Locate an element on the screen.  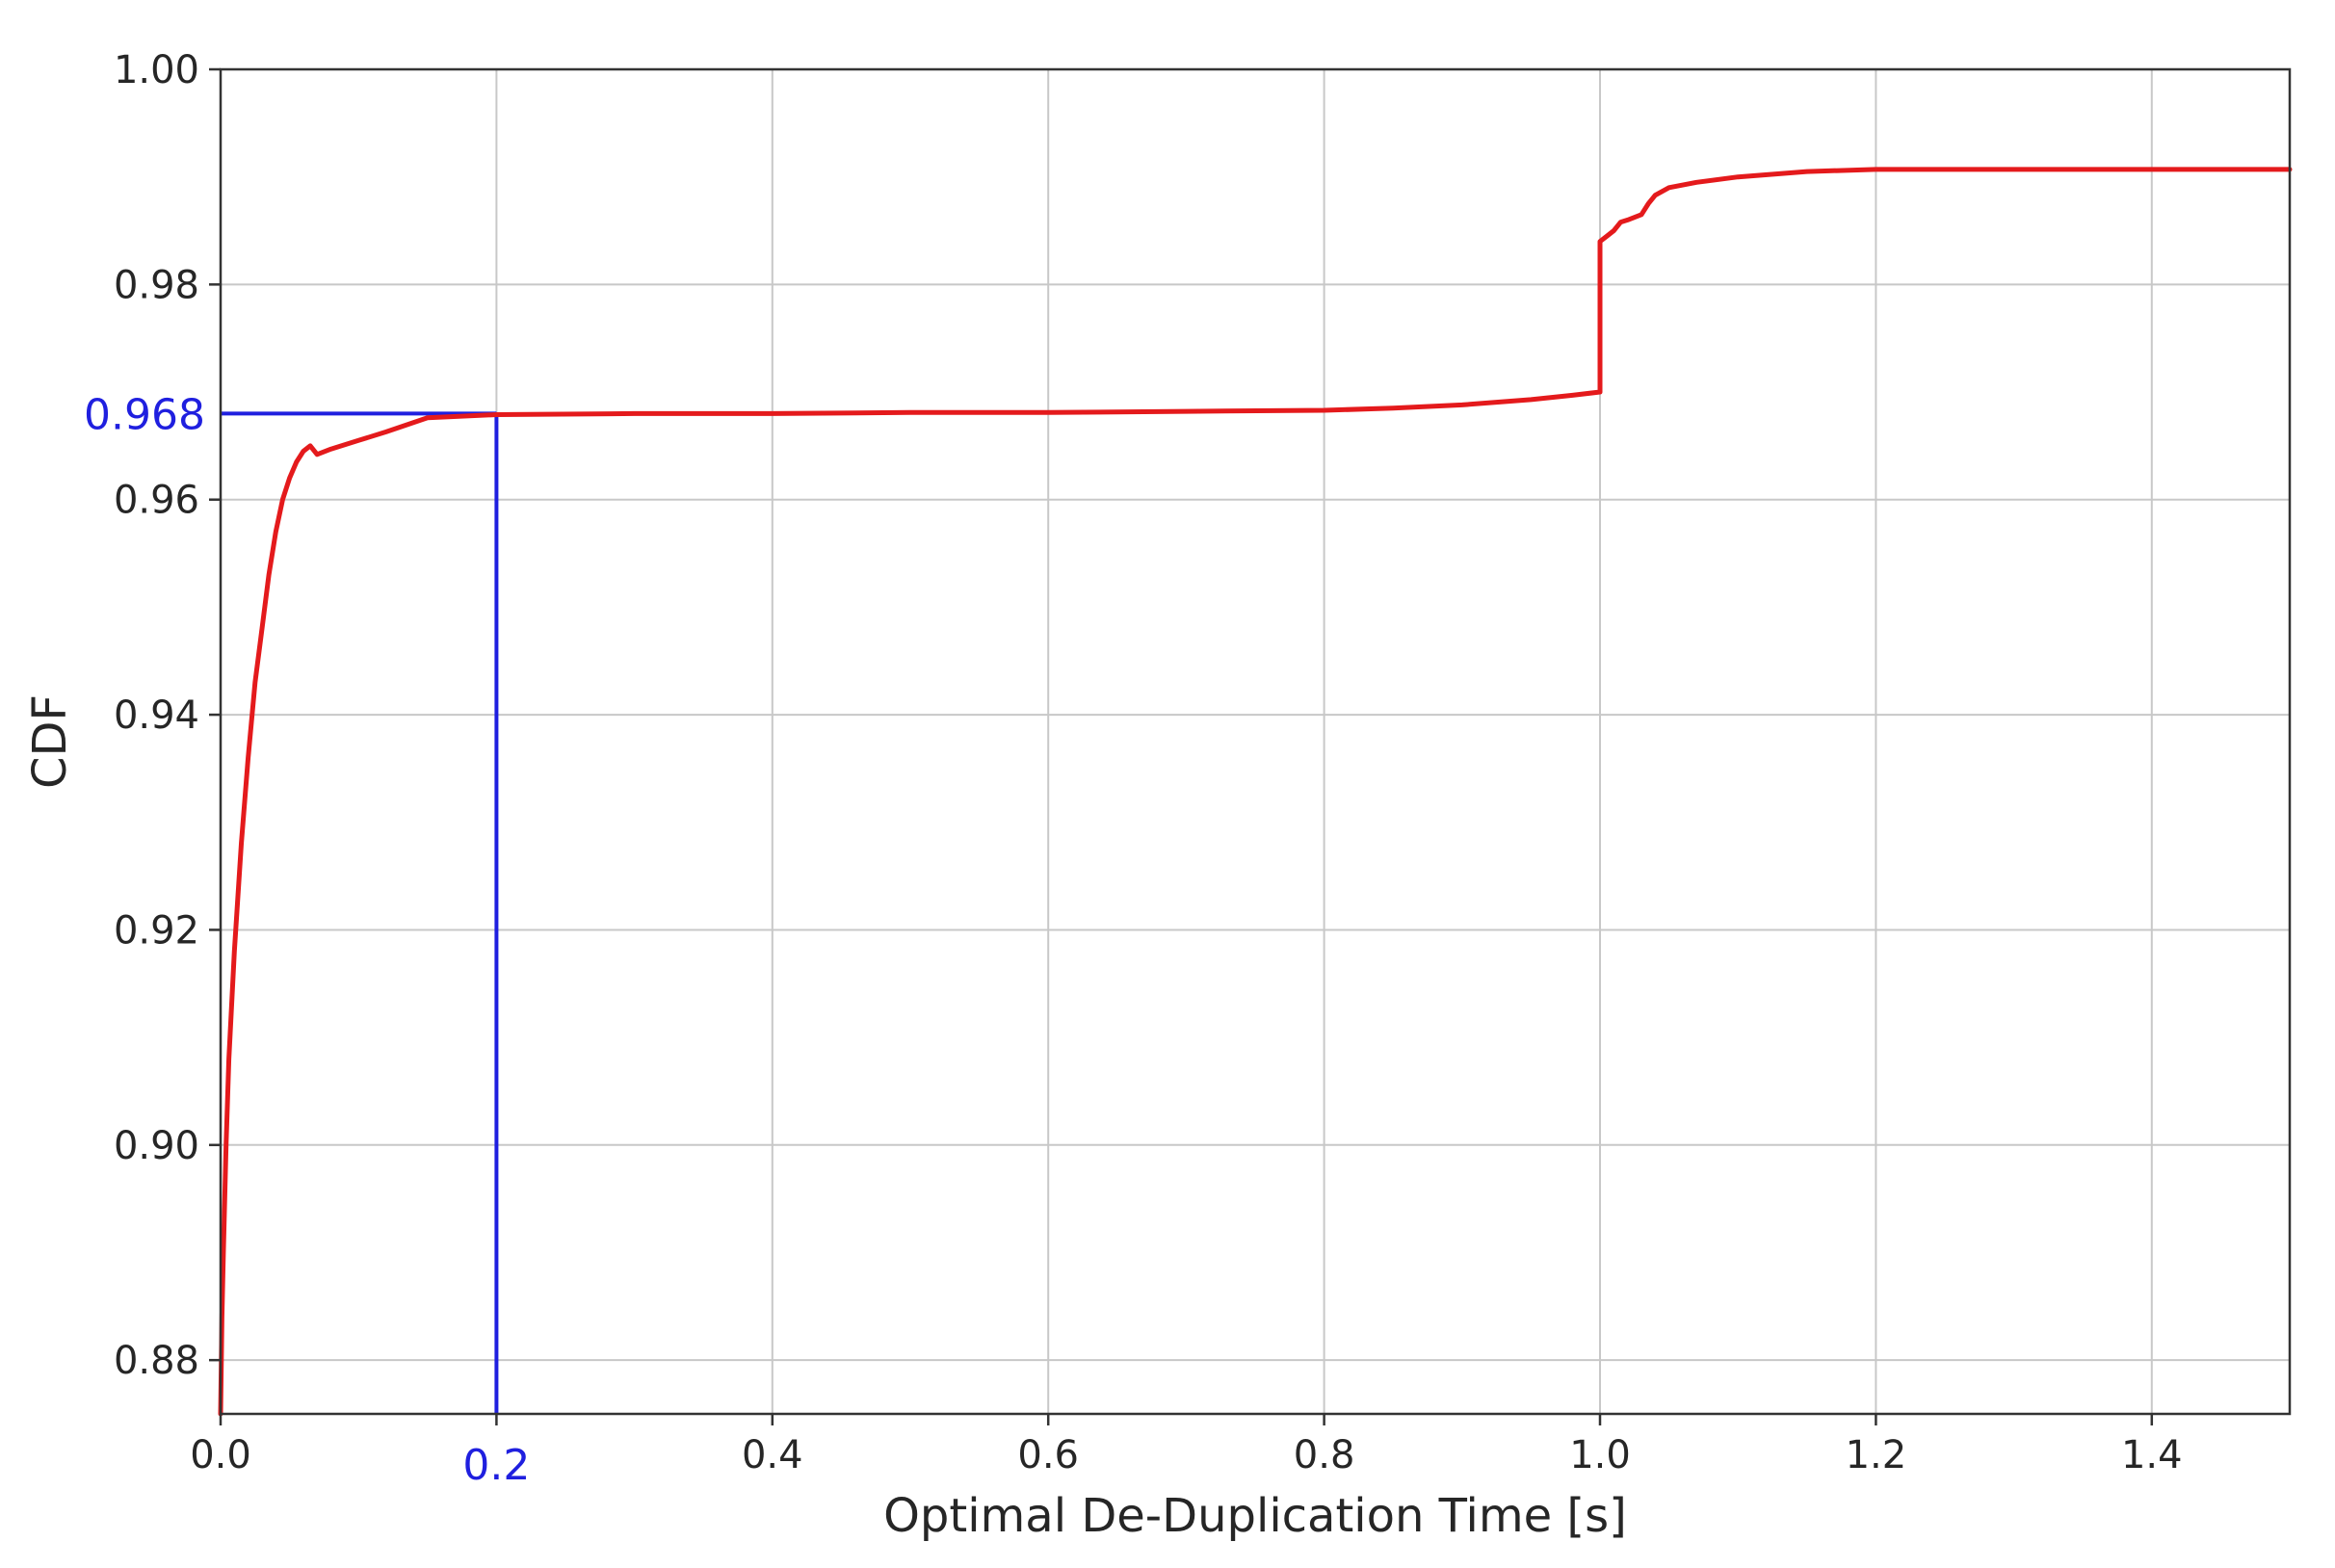
y-tick-label: 0.92 is located at coordinates (157, 930).